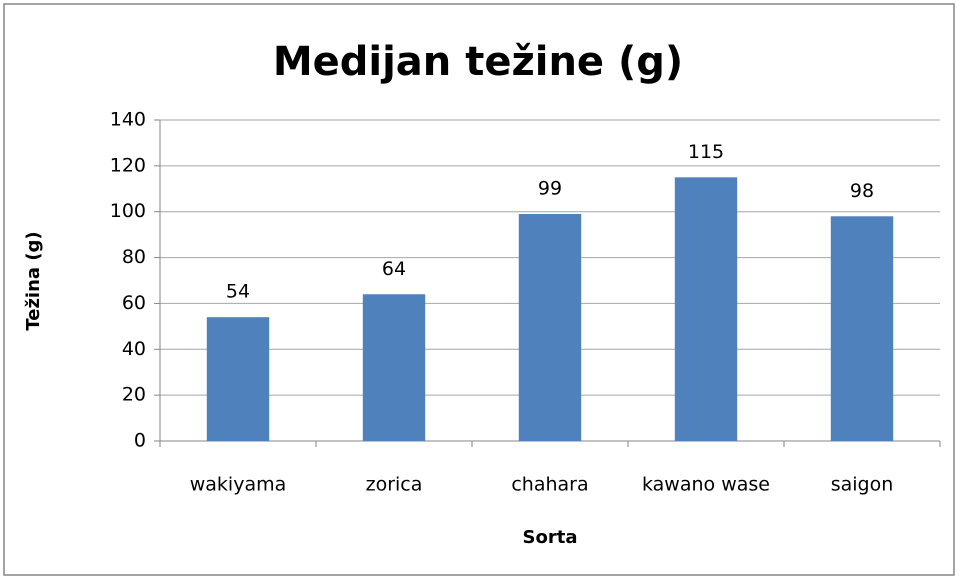 Image resolution: width=959 pixels, height=580 pixels. Describe the element at coordinates (549, 485) in the screenshot. I see `x-tick-label: chahara` at that location.